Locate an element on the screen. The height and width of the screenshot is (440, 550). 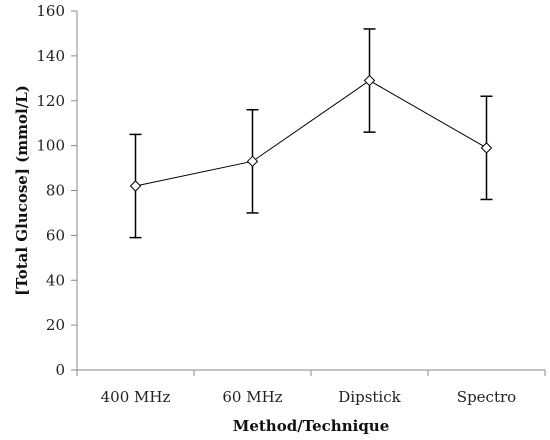
x-tick-labels: 400 MHz 60 MHz Dipstick Spectro is located at coordinates (309, 397).